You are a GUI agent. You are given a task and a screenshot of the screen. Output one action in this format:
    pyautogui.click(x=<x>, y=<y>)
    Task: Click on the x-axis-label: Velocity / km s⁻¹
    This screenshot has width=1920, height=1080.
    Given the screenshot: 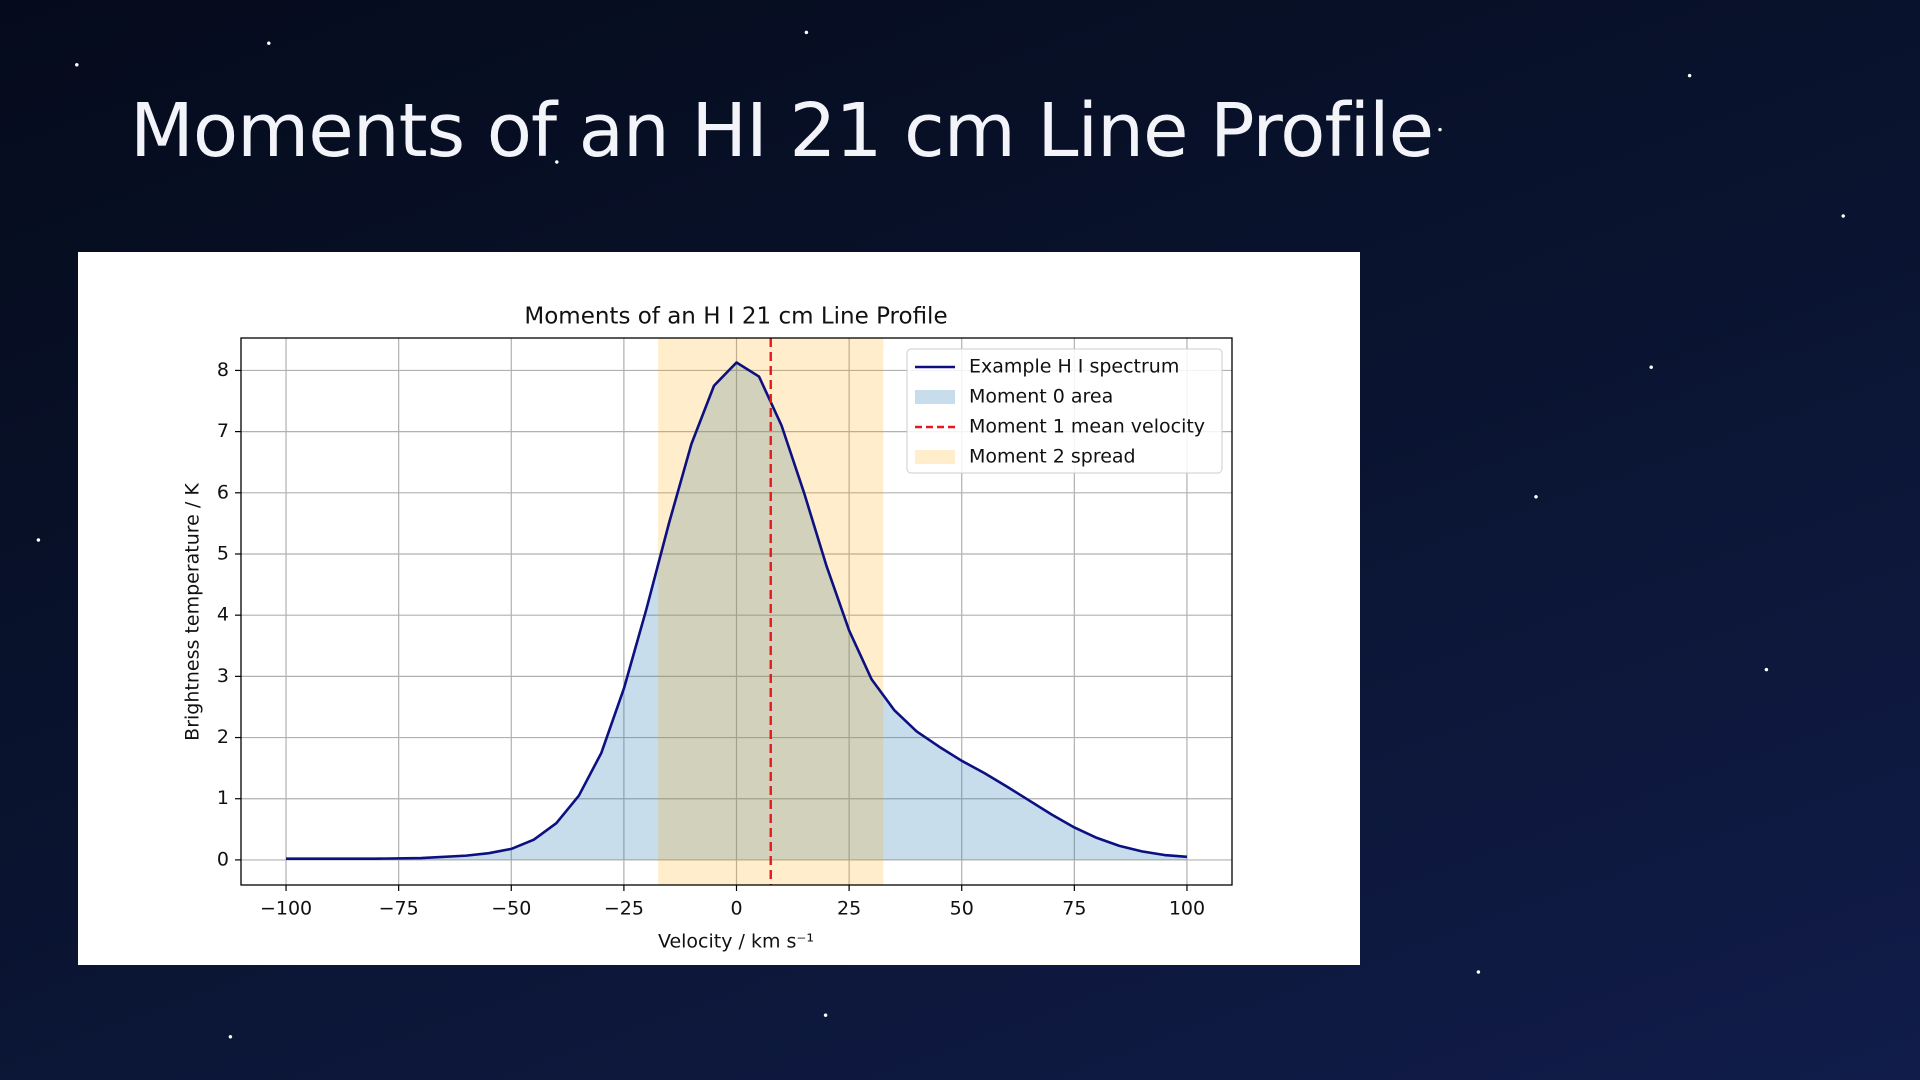 What is the action you would take?
    pyautogui.click(x=736, y=942)
    